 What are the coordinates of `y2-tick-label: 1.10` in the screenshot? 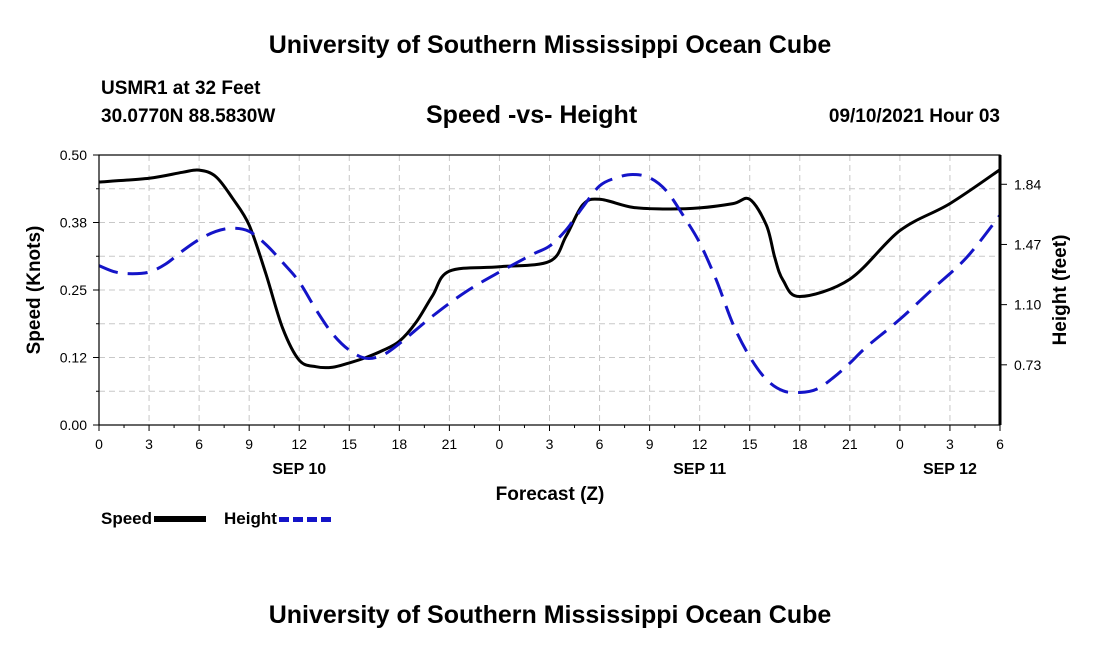 It's located at (1027, 305).